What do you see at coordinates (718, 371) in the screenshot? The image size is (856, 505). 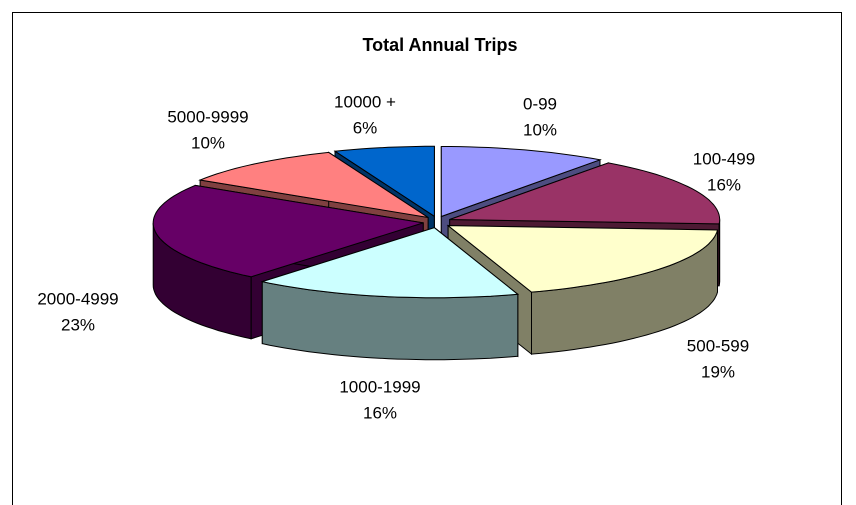 I see `slice-value-label: 19%` at bounding box center [718, 371].